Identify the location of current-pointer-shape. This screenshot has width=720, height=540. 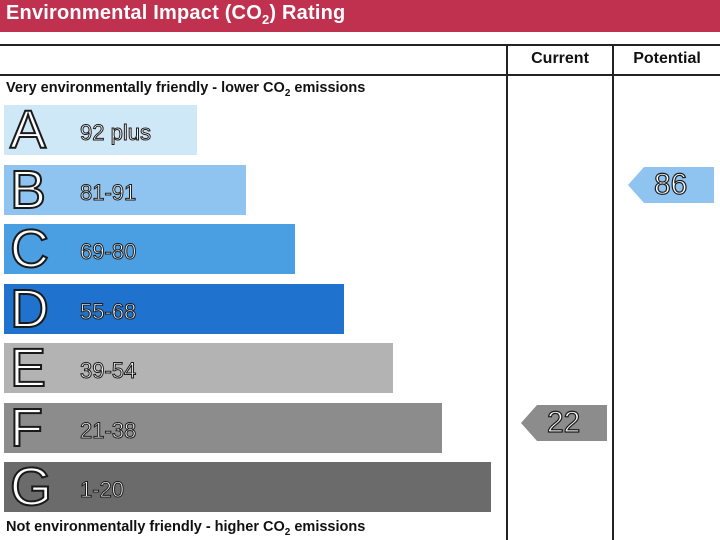
(564, 422).